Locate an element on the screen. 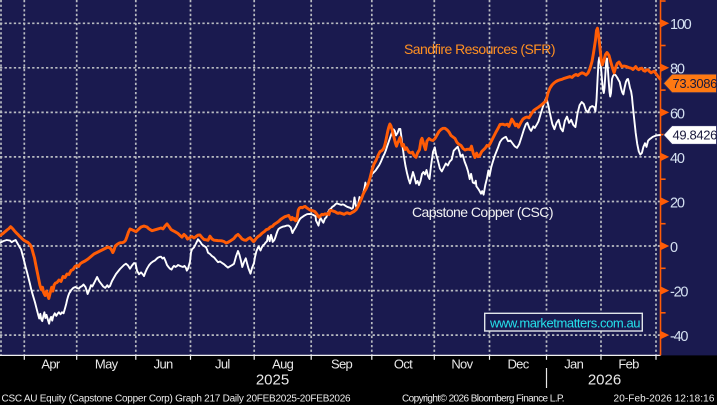 Image resolution: width=717 pixels, height=405 pixels. svg-text: 49.8426 is located at coordinates (695, 135).